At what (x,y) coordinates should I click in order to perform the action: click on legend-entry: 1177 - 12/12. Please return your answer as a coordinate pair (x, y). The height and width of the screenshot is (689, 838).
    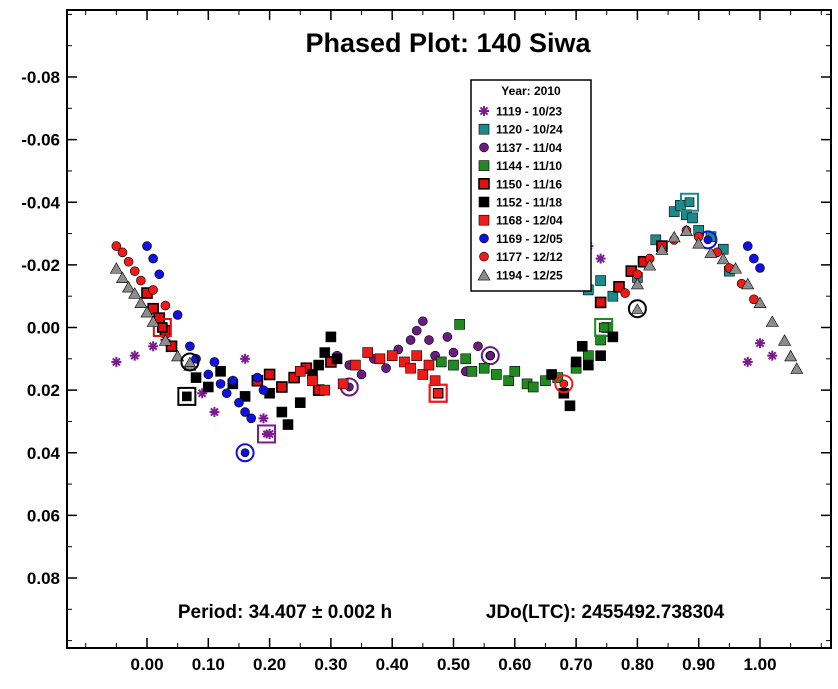
    Looking at the image, I should click on (521, 257).